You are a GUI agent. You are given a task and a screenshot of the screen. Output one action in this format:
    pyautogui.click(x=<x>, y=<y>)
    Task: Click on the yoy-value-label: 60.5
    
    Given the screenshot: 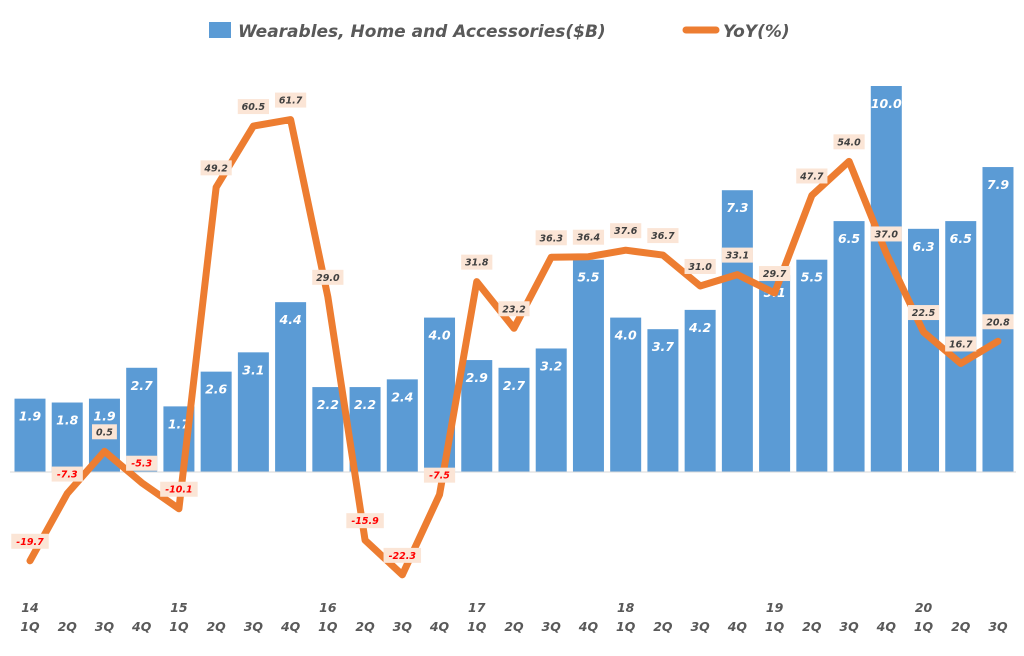 What is the action you would take?
    pyautogui.click(x=254, y=107)
    